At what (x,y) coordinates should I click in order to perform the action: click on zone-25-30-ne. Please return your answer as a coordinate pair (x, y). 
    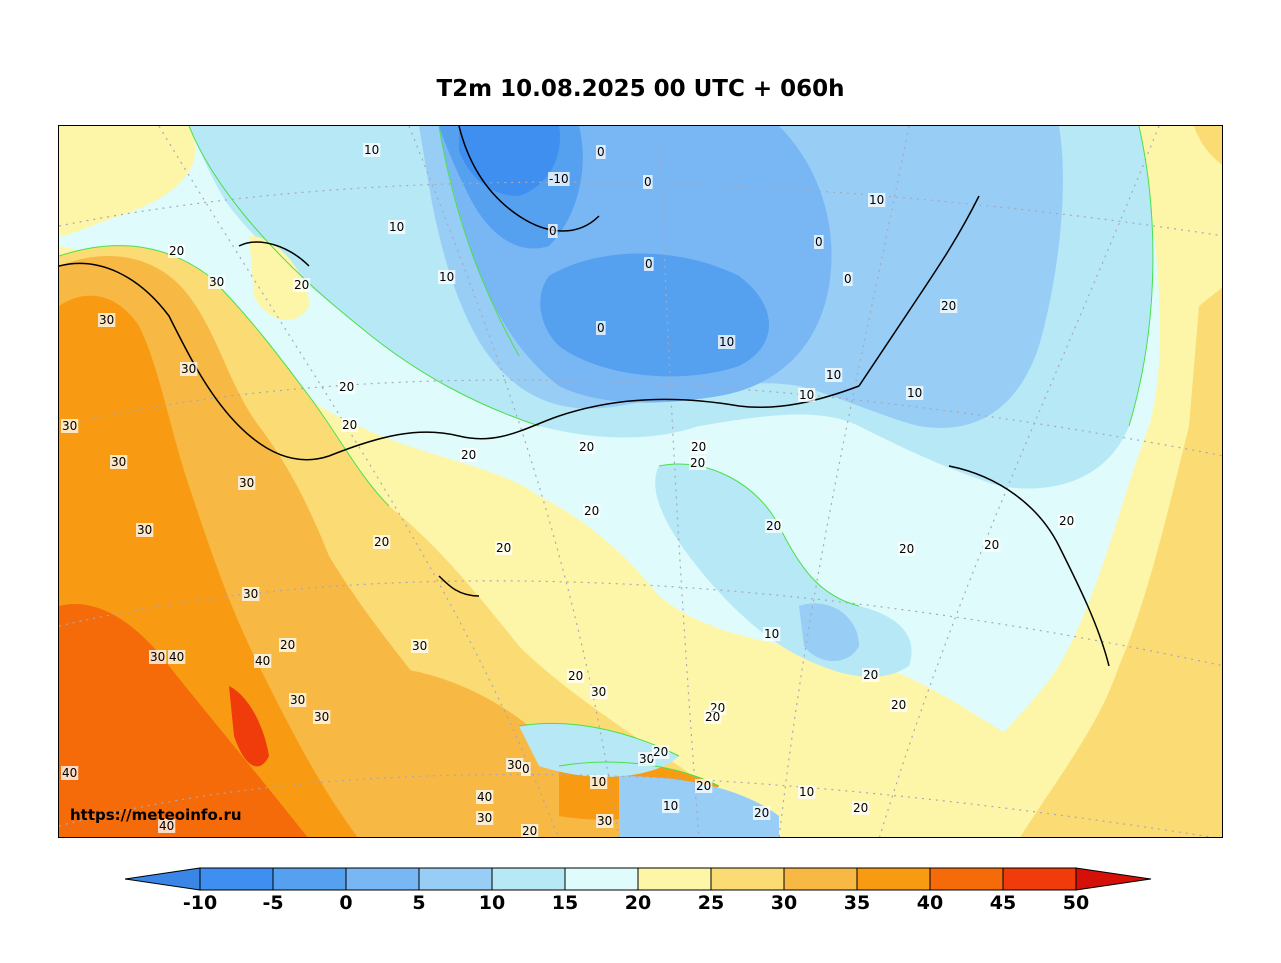
    Looking at the image, I should click on (1208, 145).